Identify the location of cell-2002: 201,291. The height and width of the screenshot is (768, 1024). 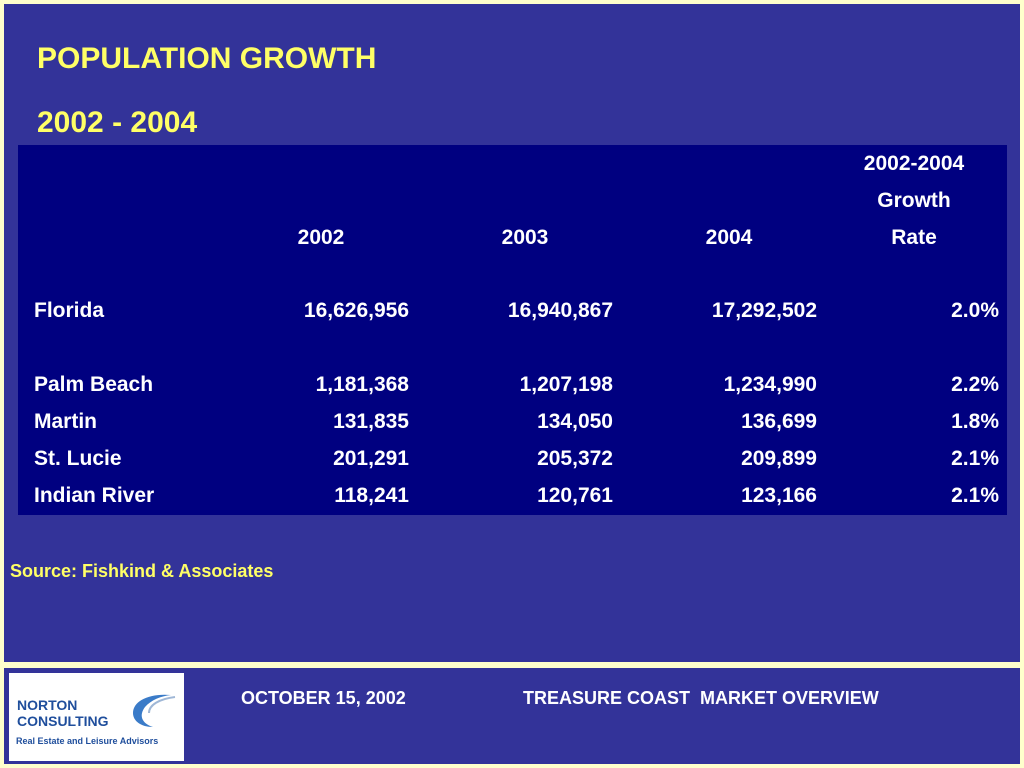
(371, 458).